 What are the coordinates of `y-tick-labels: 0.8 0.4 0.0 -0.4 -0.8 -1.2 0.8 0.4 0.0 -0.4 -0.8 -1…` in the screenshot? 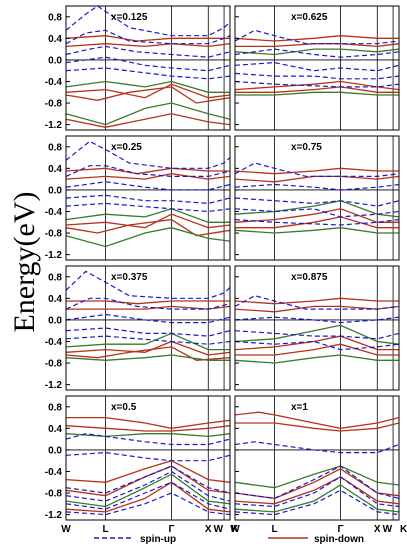 It's located at (54, 266).